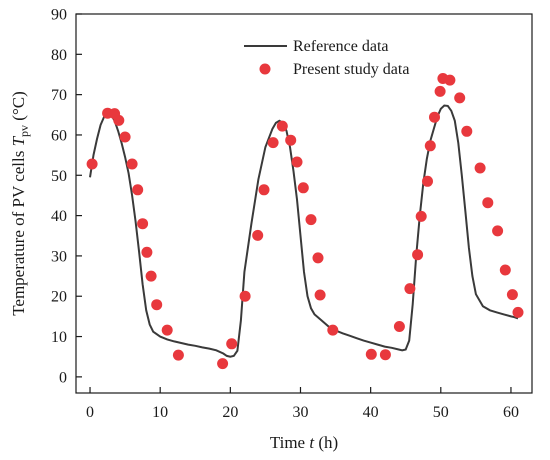 This screenshot has width=550, height=460. What do you see at coordinates (59, 135) in the screenshot?
I see `y-tick-label: 60` at bounding box center [59, 135].